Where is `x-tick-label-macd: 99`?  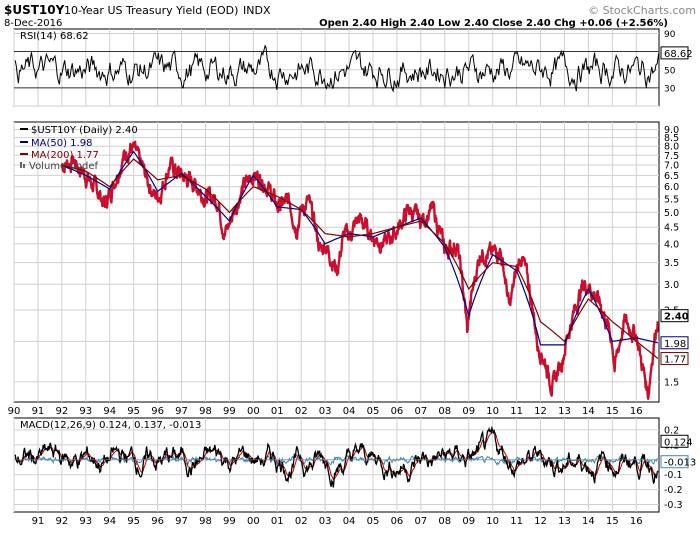
x-tick-label-macd: 99 is located at coordinates (229, 521).